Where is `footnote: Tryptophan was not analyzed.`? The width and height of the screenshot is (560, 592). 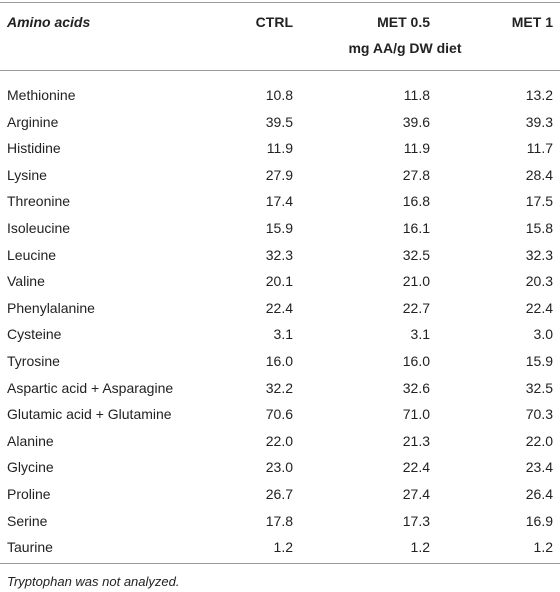 footnote: Tryptophan was not analyzed. is located at coordinates (93, 581).